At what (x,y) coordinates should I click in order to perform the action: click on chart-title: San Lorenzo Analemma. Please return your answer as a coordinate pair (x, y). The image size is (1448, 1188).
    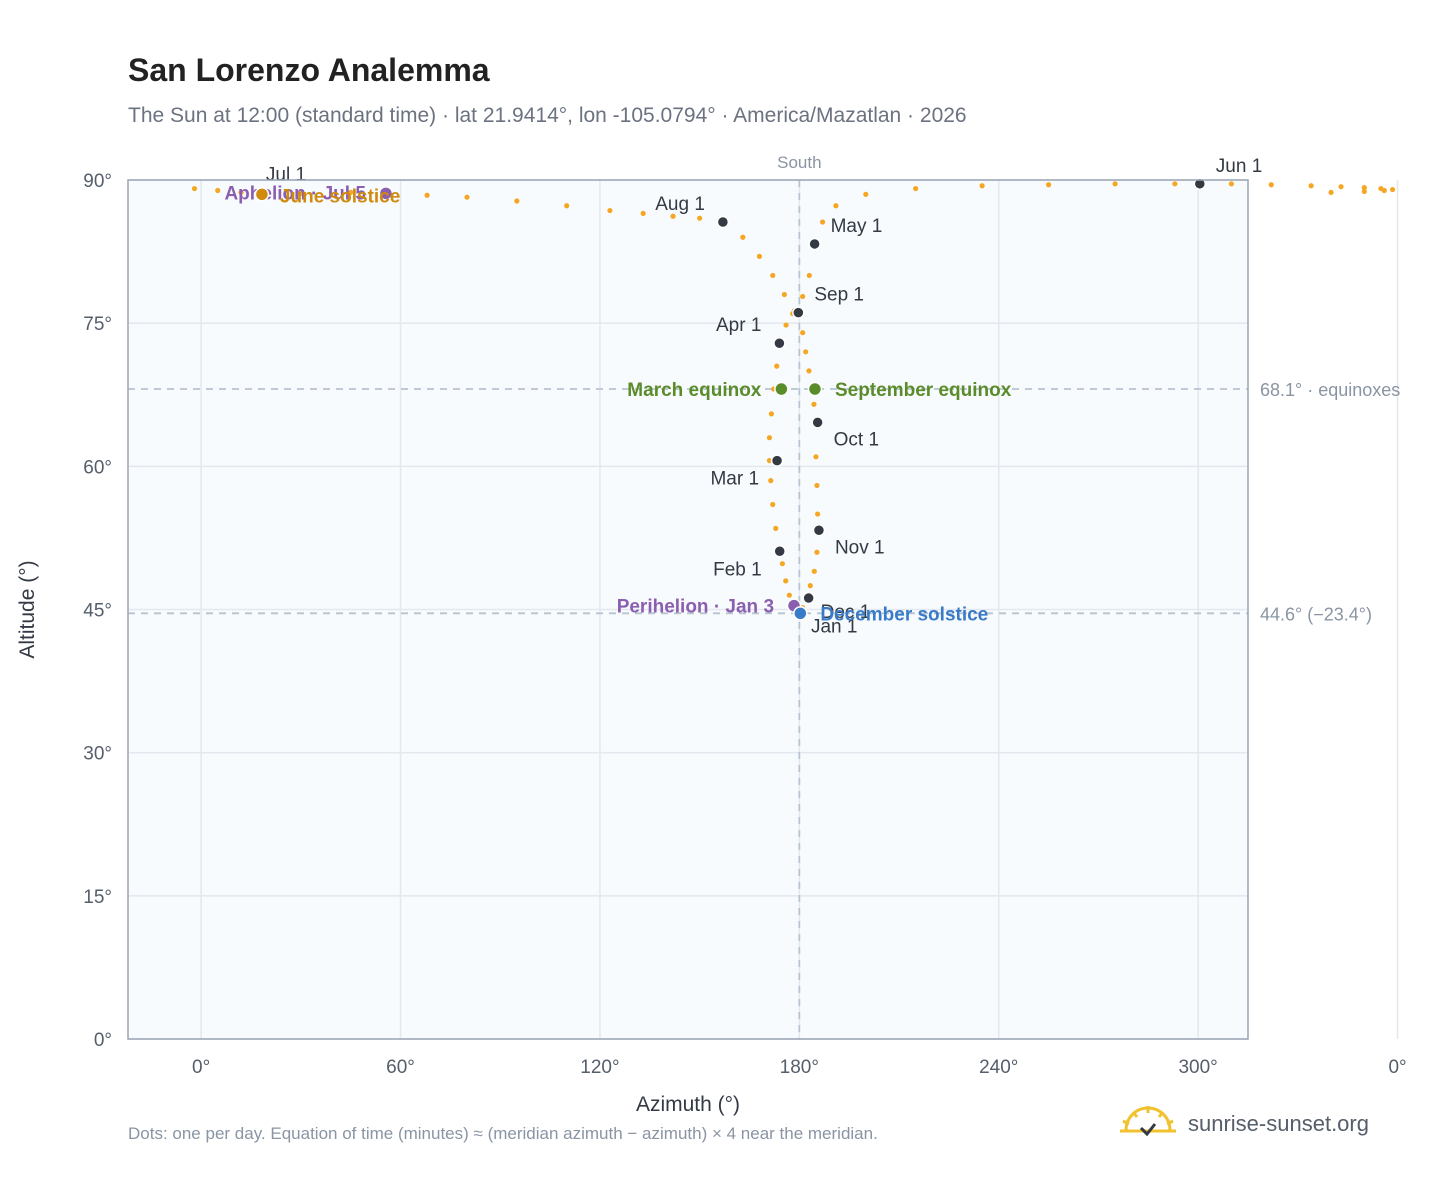
    Looking at the image, I should click on (309, 70).